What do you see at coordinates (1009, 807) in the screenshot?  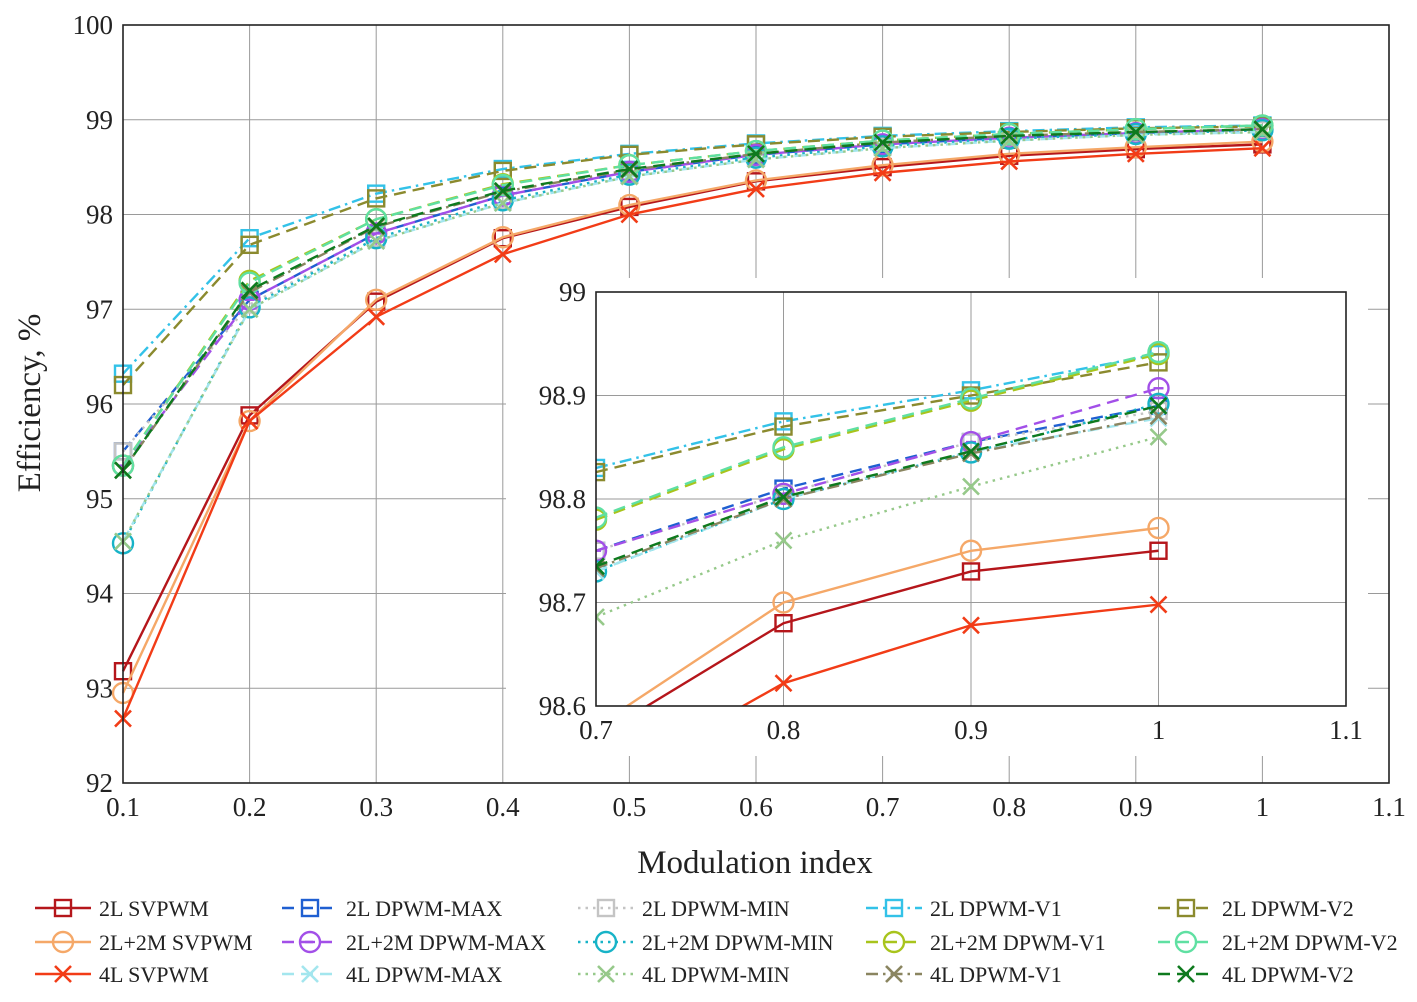 I see `main-x-tick-label: 0.8` at bounding box center [1009, 807].